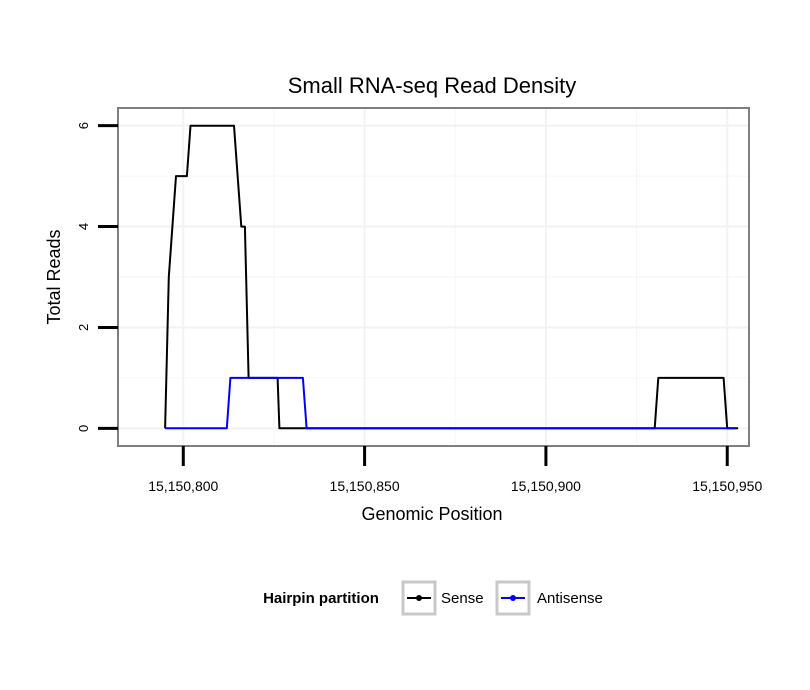  Describe the element at coordinates (431, 514) in the screenshot. I see `x-axis-label: Genomic Position` at that location.